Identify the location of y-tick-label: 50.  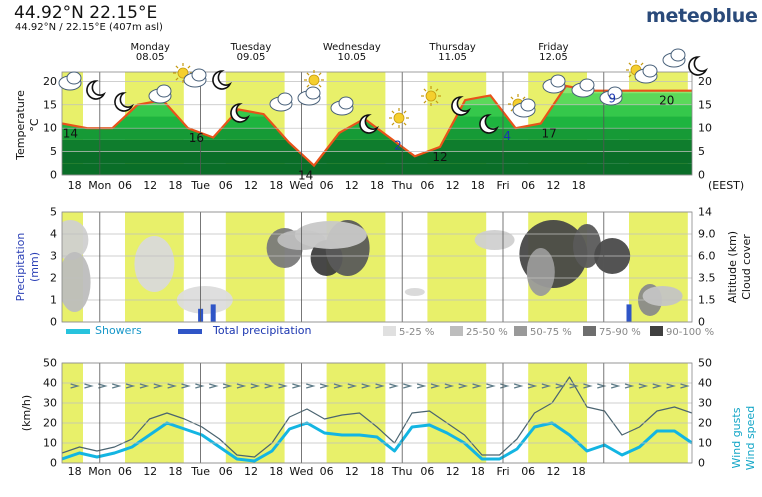
(50, 363).